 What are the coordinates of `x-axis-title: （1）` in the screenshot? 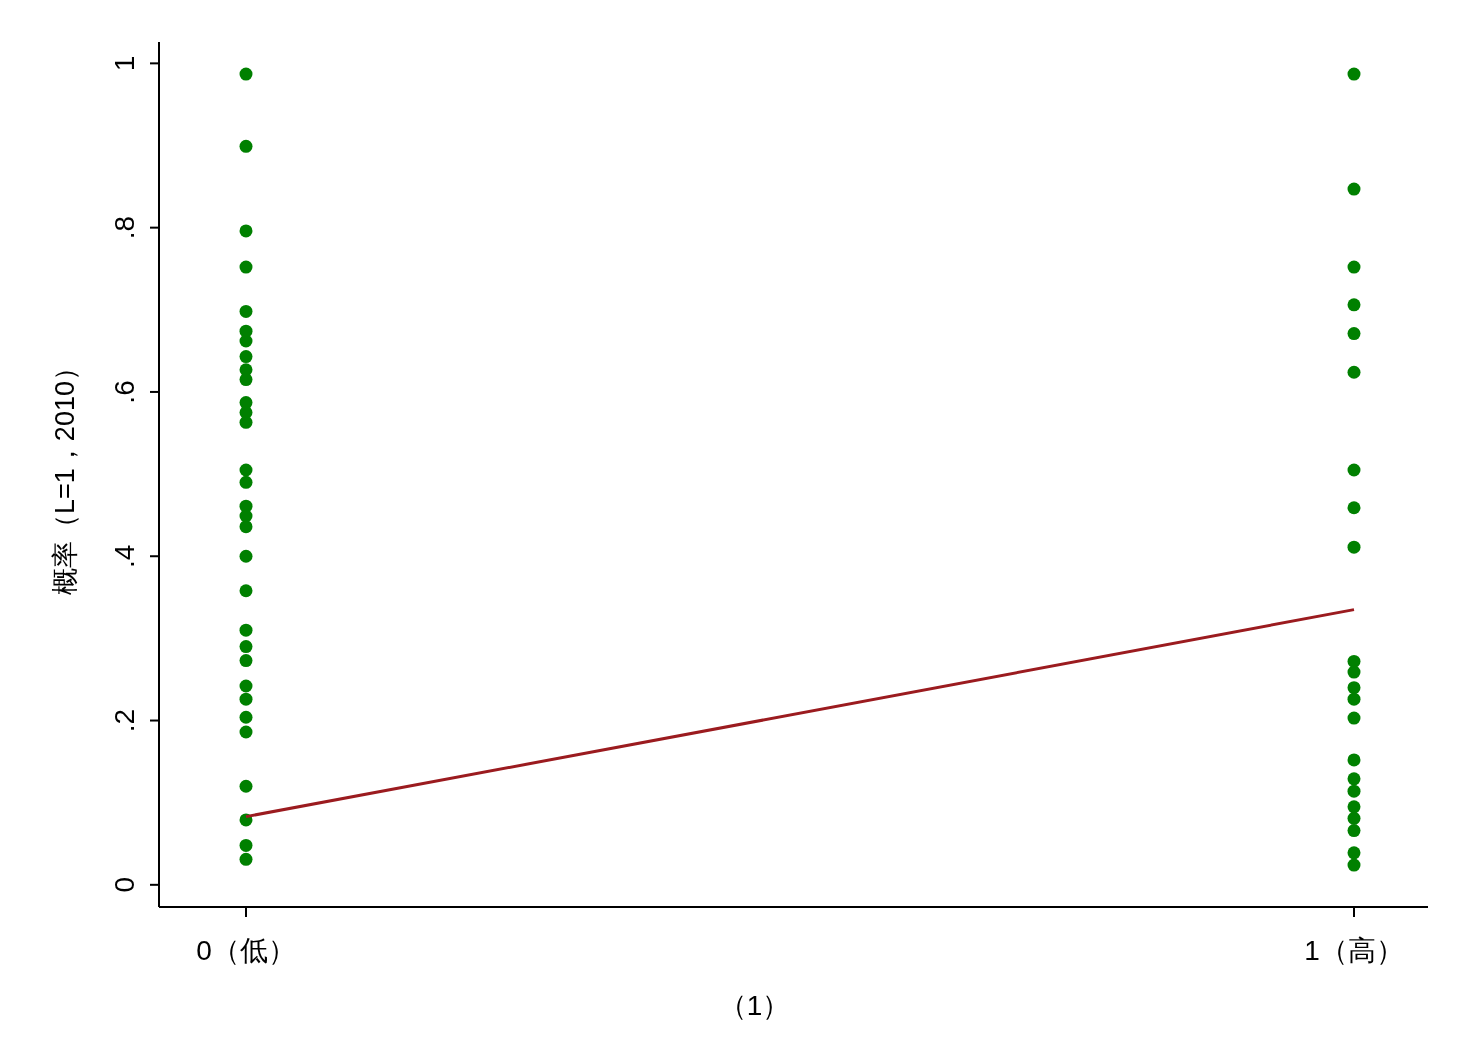 It's located at (754, 1005).